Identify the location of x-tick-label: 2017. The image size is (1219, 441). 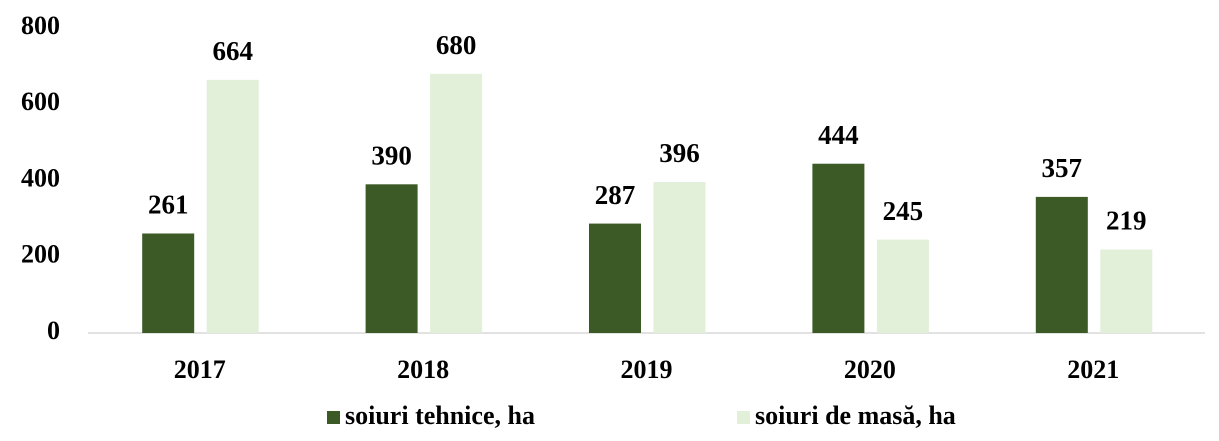
(200, 369).